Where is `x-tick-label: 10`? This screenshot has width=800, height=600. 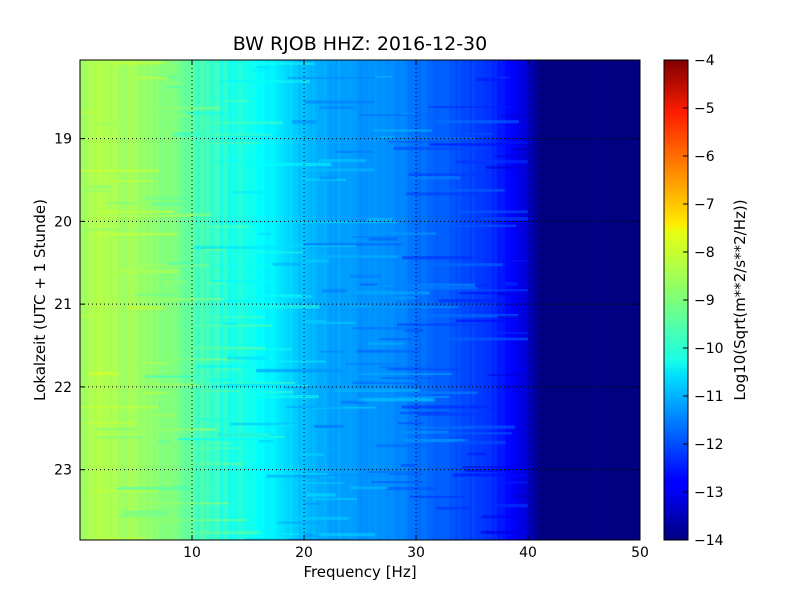
x-tick-label: 10 is located at coordinates (192, 553).